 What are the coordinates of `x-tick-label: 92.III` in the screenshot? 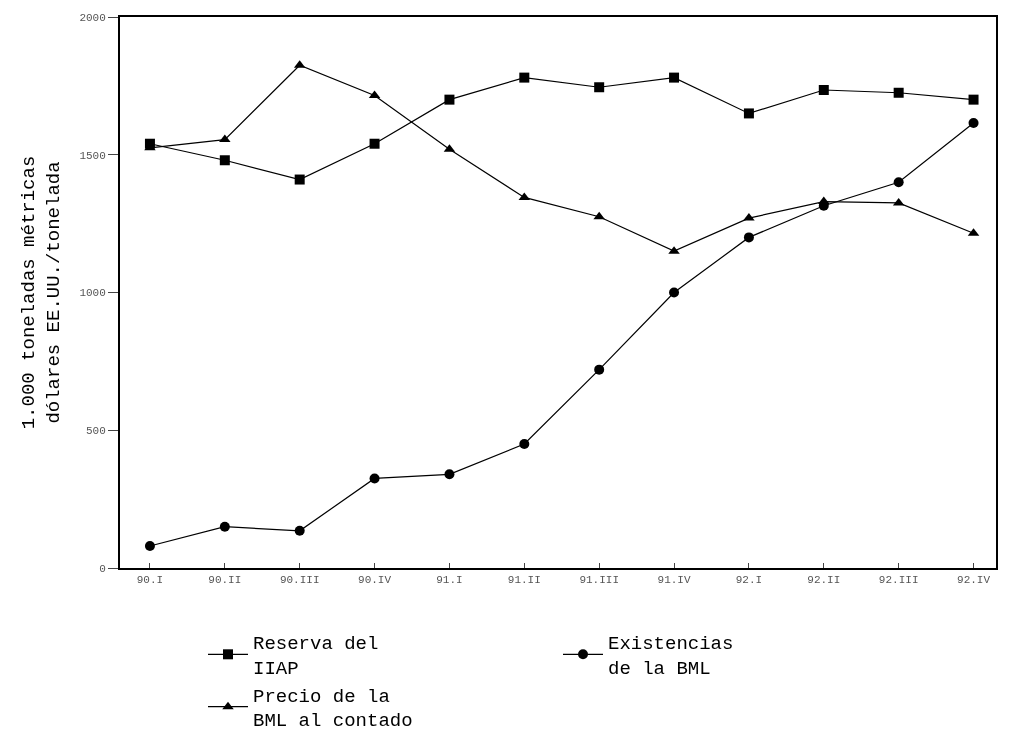 It's located at (898, 580).